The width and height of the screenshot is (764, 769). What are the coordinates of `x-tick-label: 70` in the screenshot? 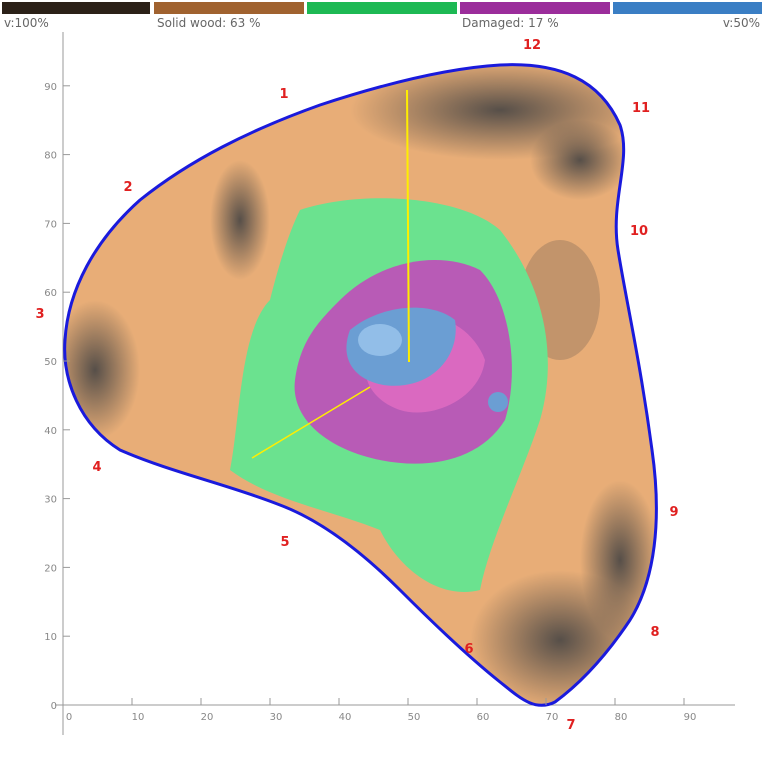 It's located at (552, 717).